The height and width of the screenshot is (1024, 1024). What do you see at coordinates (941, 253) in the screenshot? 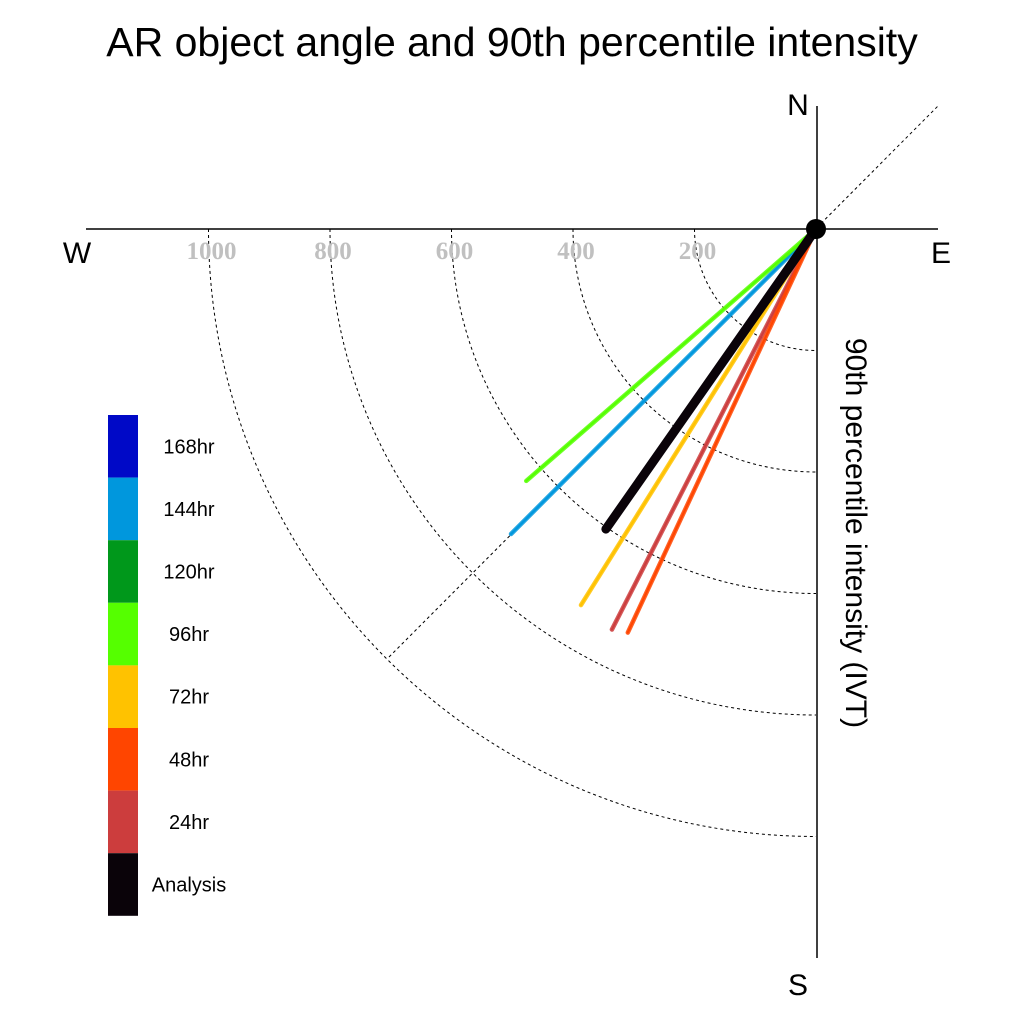
I see `compass-east: E` at bounding box center [941, 253].